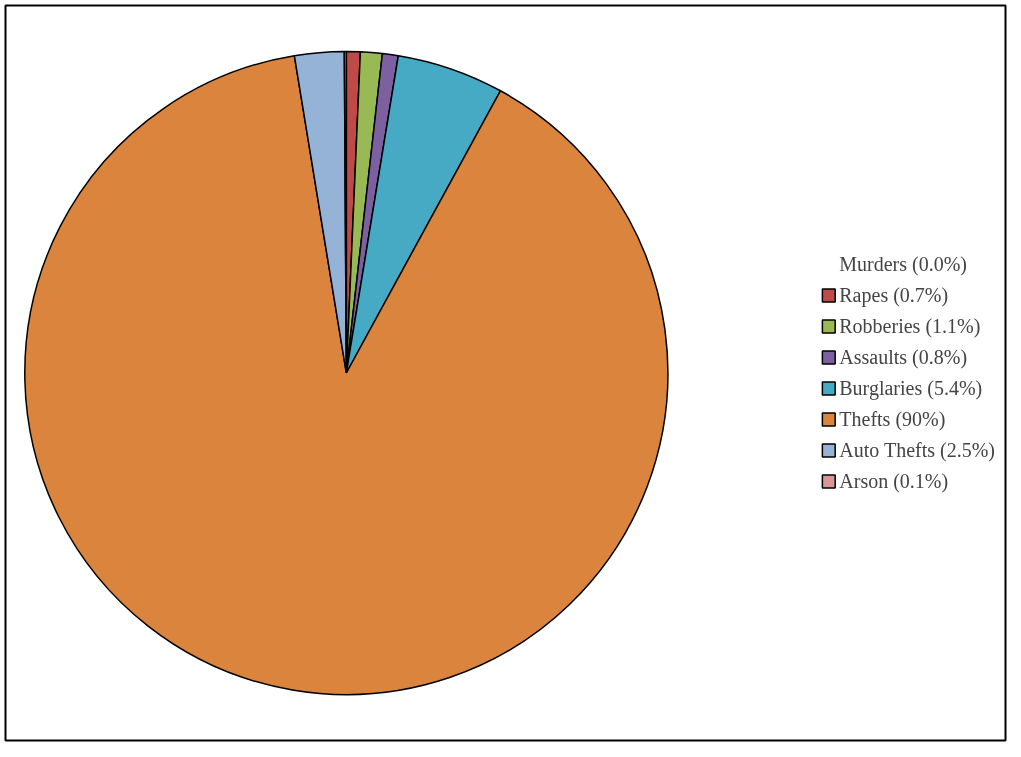 The width and height of the screenshot is (1021, 757). Describe the element at coordinates (894, 295) in the screenshot. I see `legend-label: Rapes (0.7%)` at that location.